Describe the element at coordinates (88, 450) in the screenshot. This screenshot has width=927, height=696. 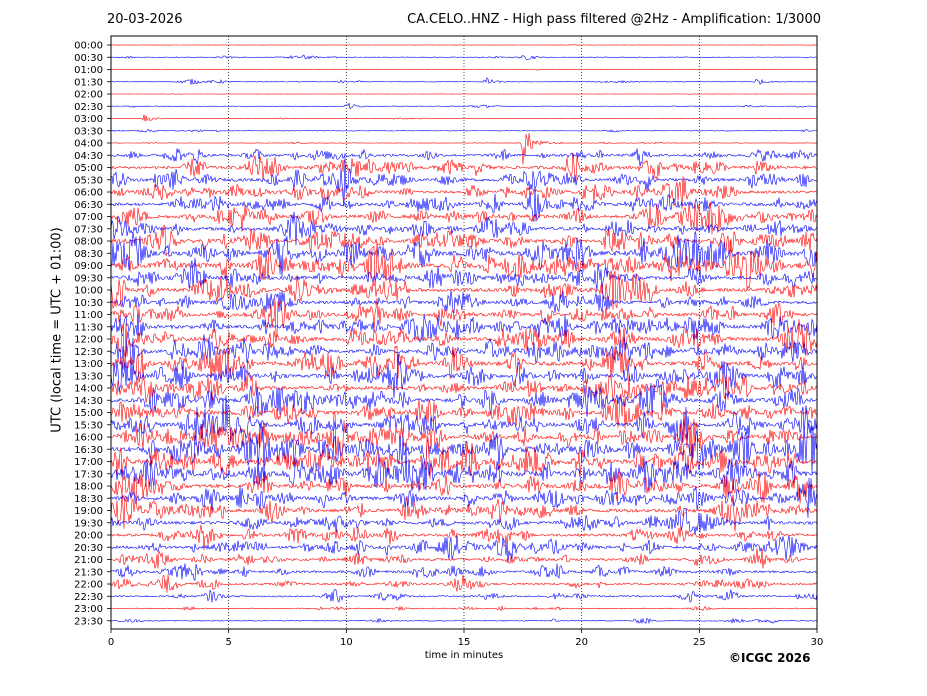
I see `y-tick-label: 16:30` at that location.